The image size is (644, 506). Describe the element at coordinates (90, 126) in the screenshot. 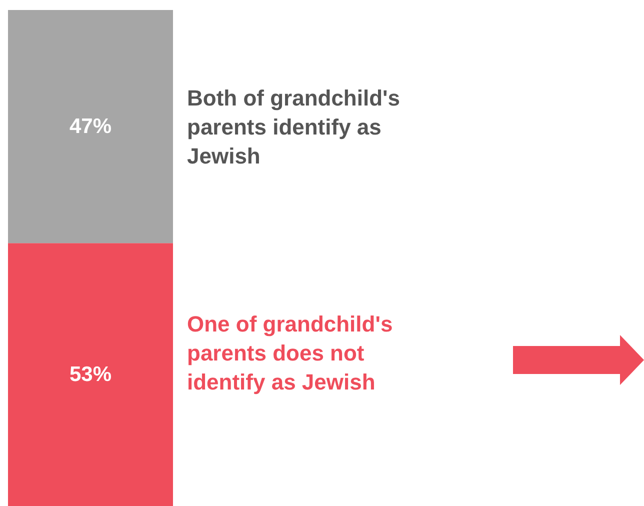

I see `data-label: 47%` at that location.